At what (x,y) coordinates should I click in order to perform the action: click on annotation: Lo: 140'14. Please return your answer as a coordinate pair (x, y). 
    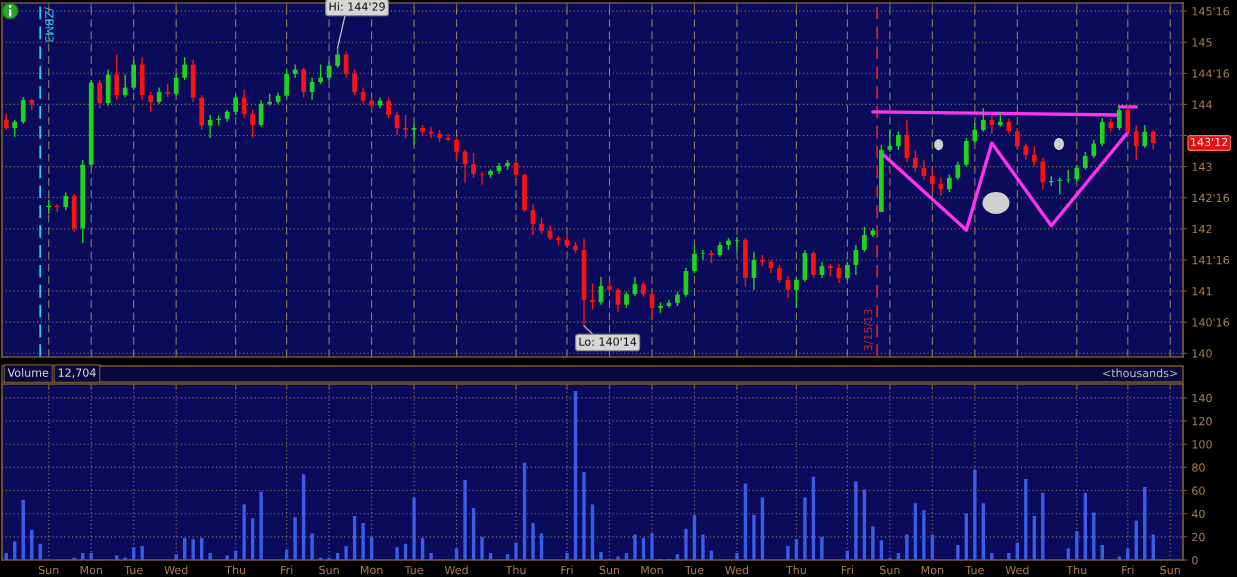
    Looking at the image, I should click on (608, 341).